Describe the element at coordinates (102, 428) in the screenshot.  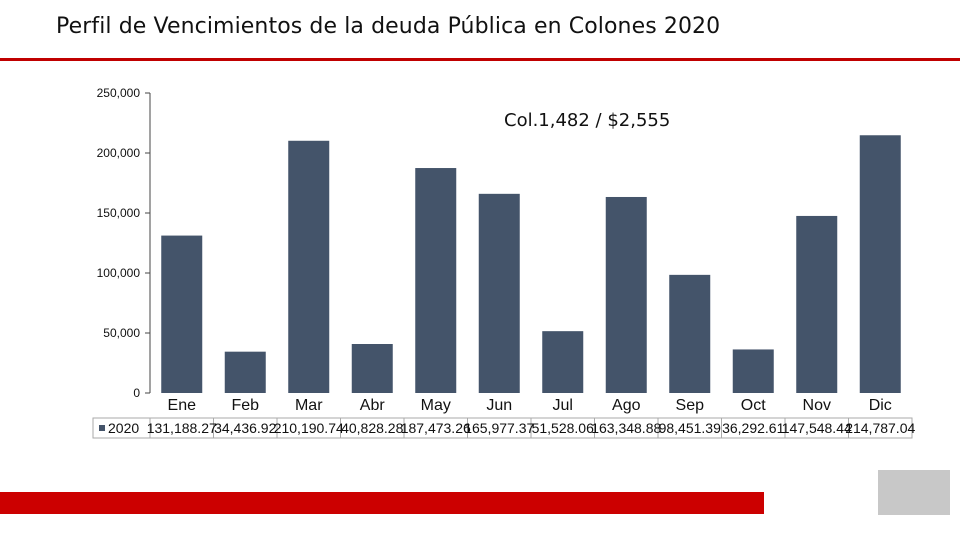
I see `legend-swatch` at that location.